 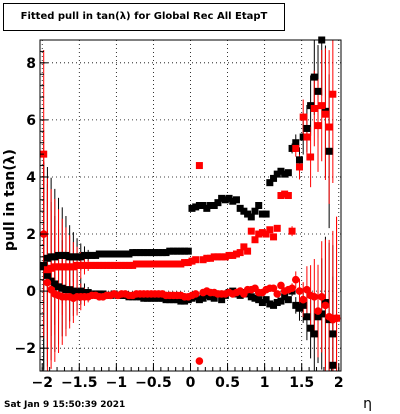 I want to click on y-axis-label: pull in tan(λ), so click(x=10, y=200).